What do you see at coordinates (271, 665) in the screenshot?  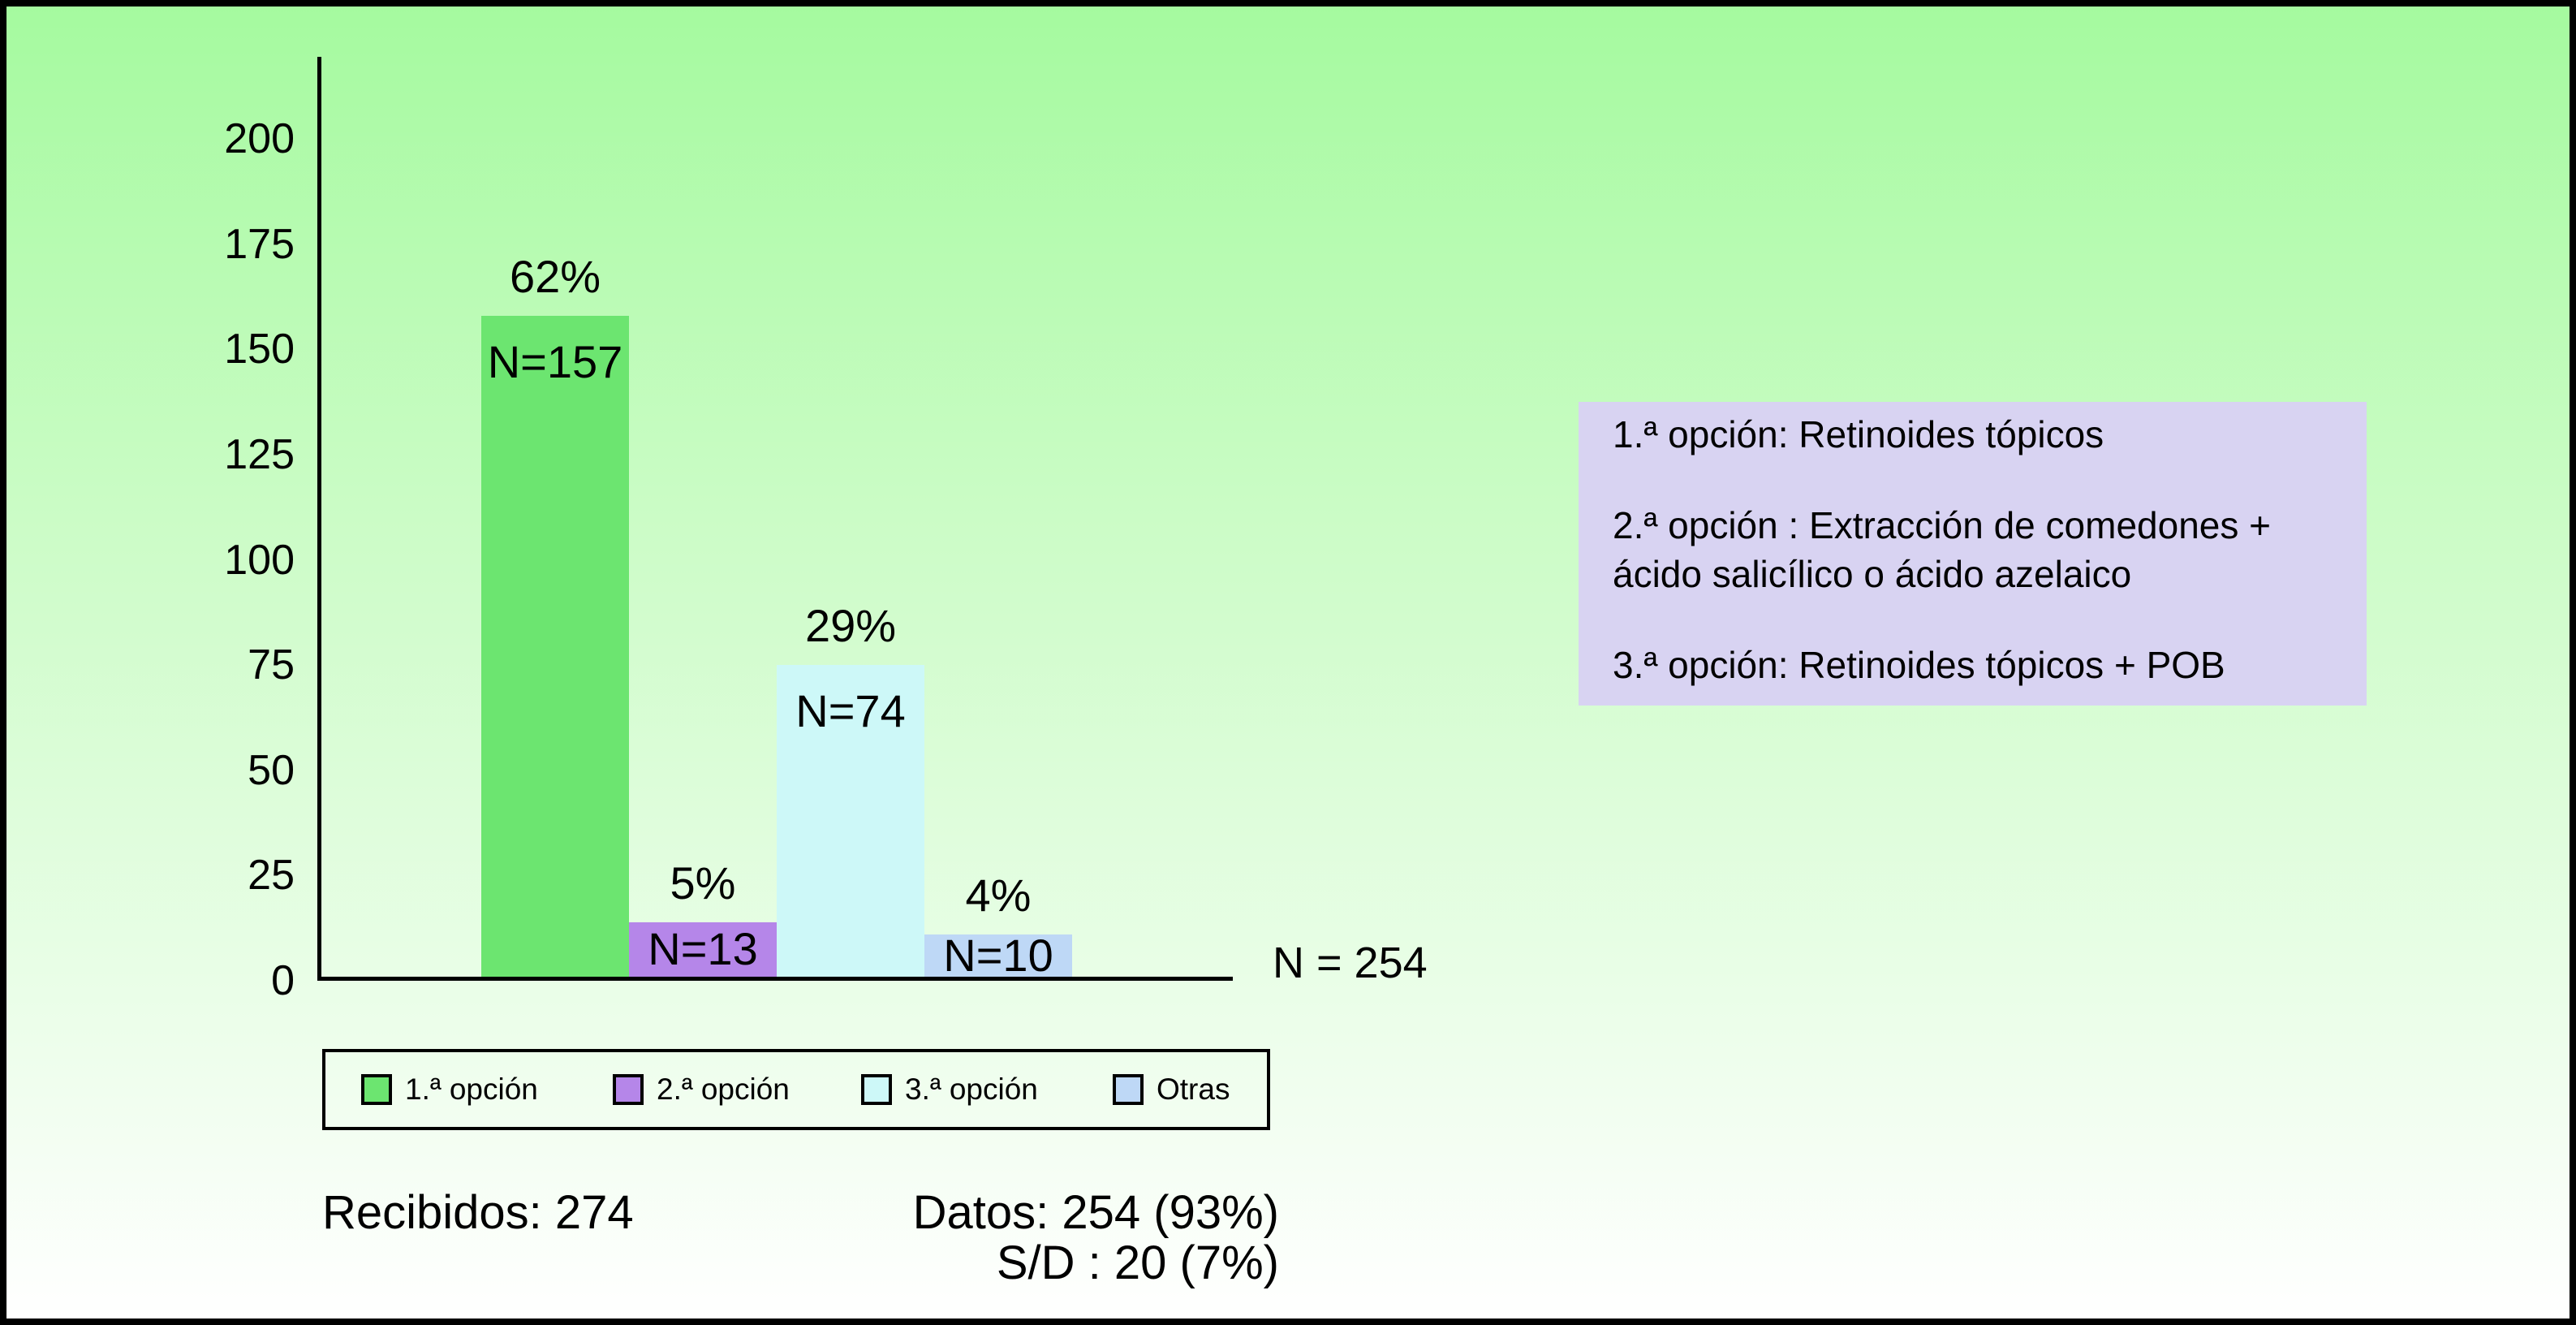 I see `y-tick-label: 75` at bounding box center [271, 665].